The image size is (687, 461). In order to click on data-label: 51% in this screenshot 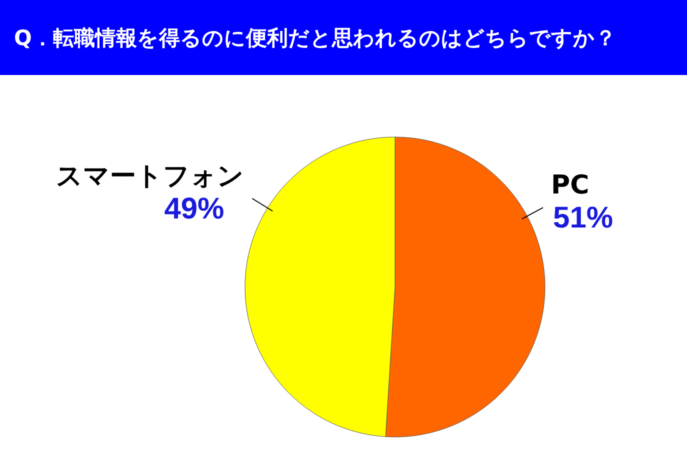, I will do `click(583, 218)`.